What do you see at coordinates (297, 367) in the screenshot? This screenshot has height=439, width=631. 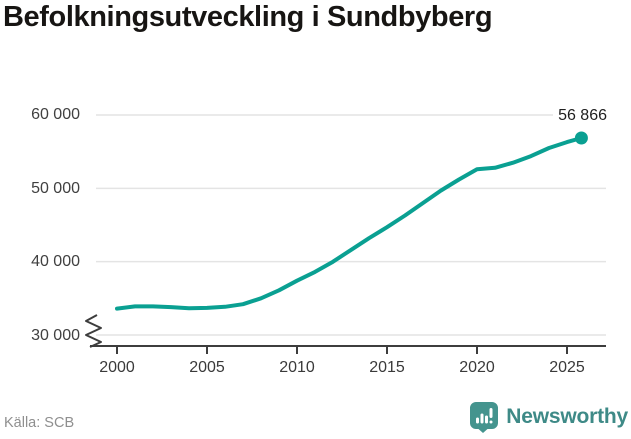 I see `x-axis-label-2010: 2010` at bounding box center [297, 367].